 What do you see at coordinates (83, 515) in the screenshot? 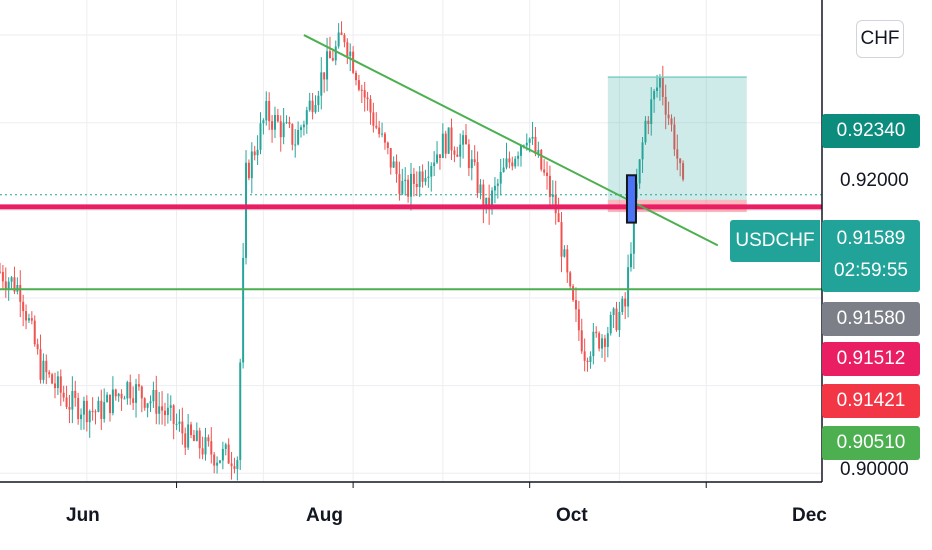
I see `x-tick-label: Jun` at bounding box center [83, 515].